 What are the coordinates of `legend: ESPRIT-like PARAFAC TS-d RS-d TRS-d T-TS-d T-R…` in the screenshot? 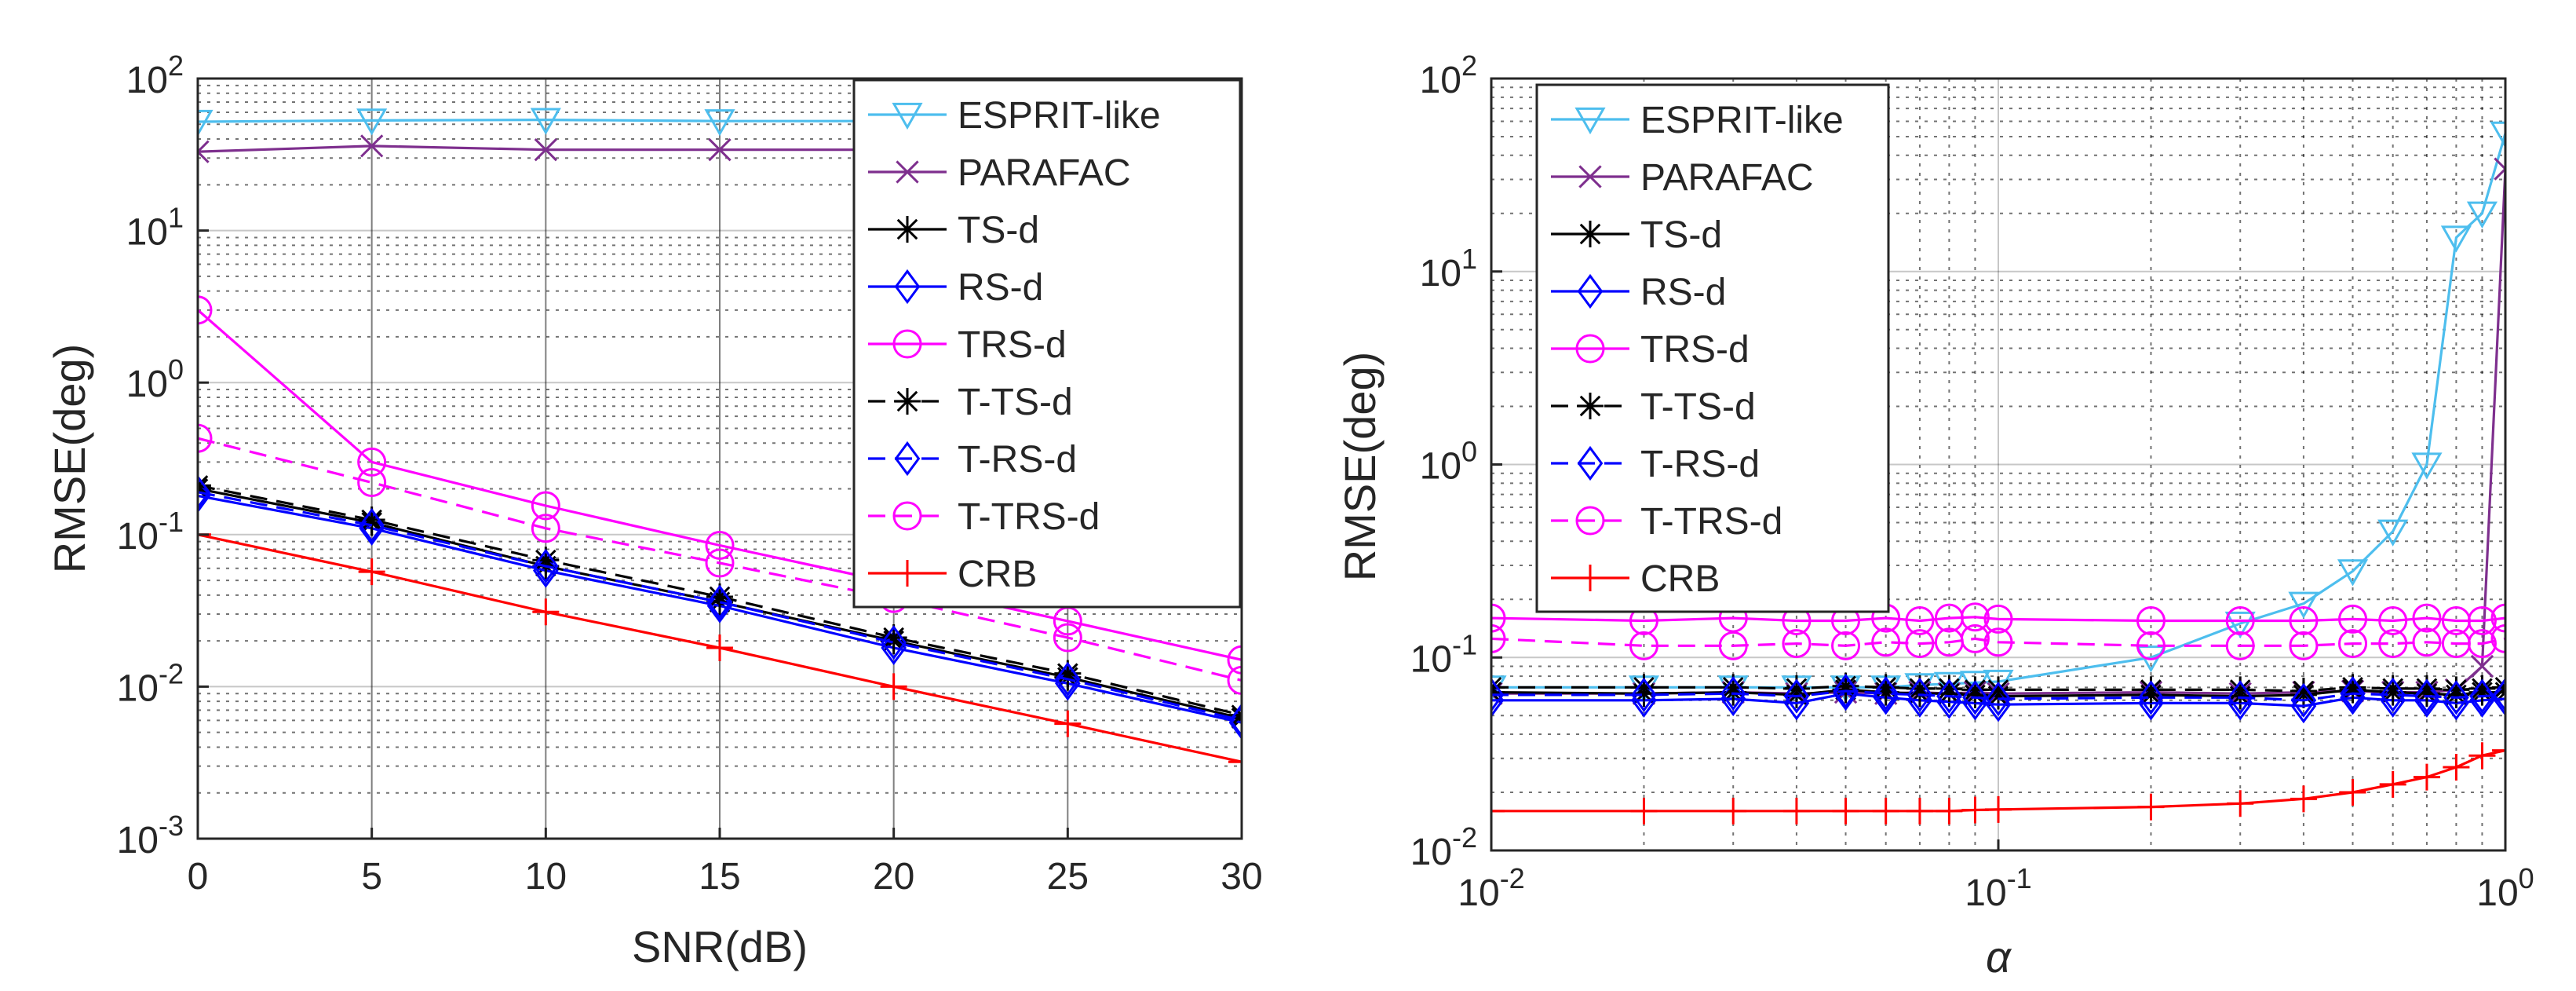 It's located at (1047, 344).